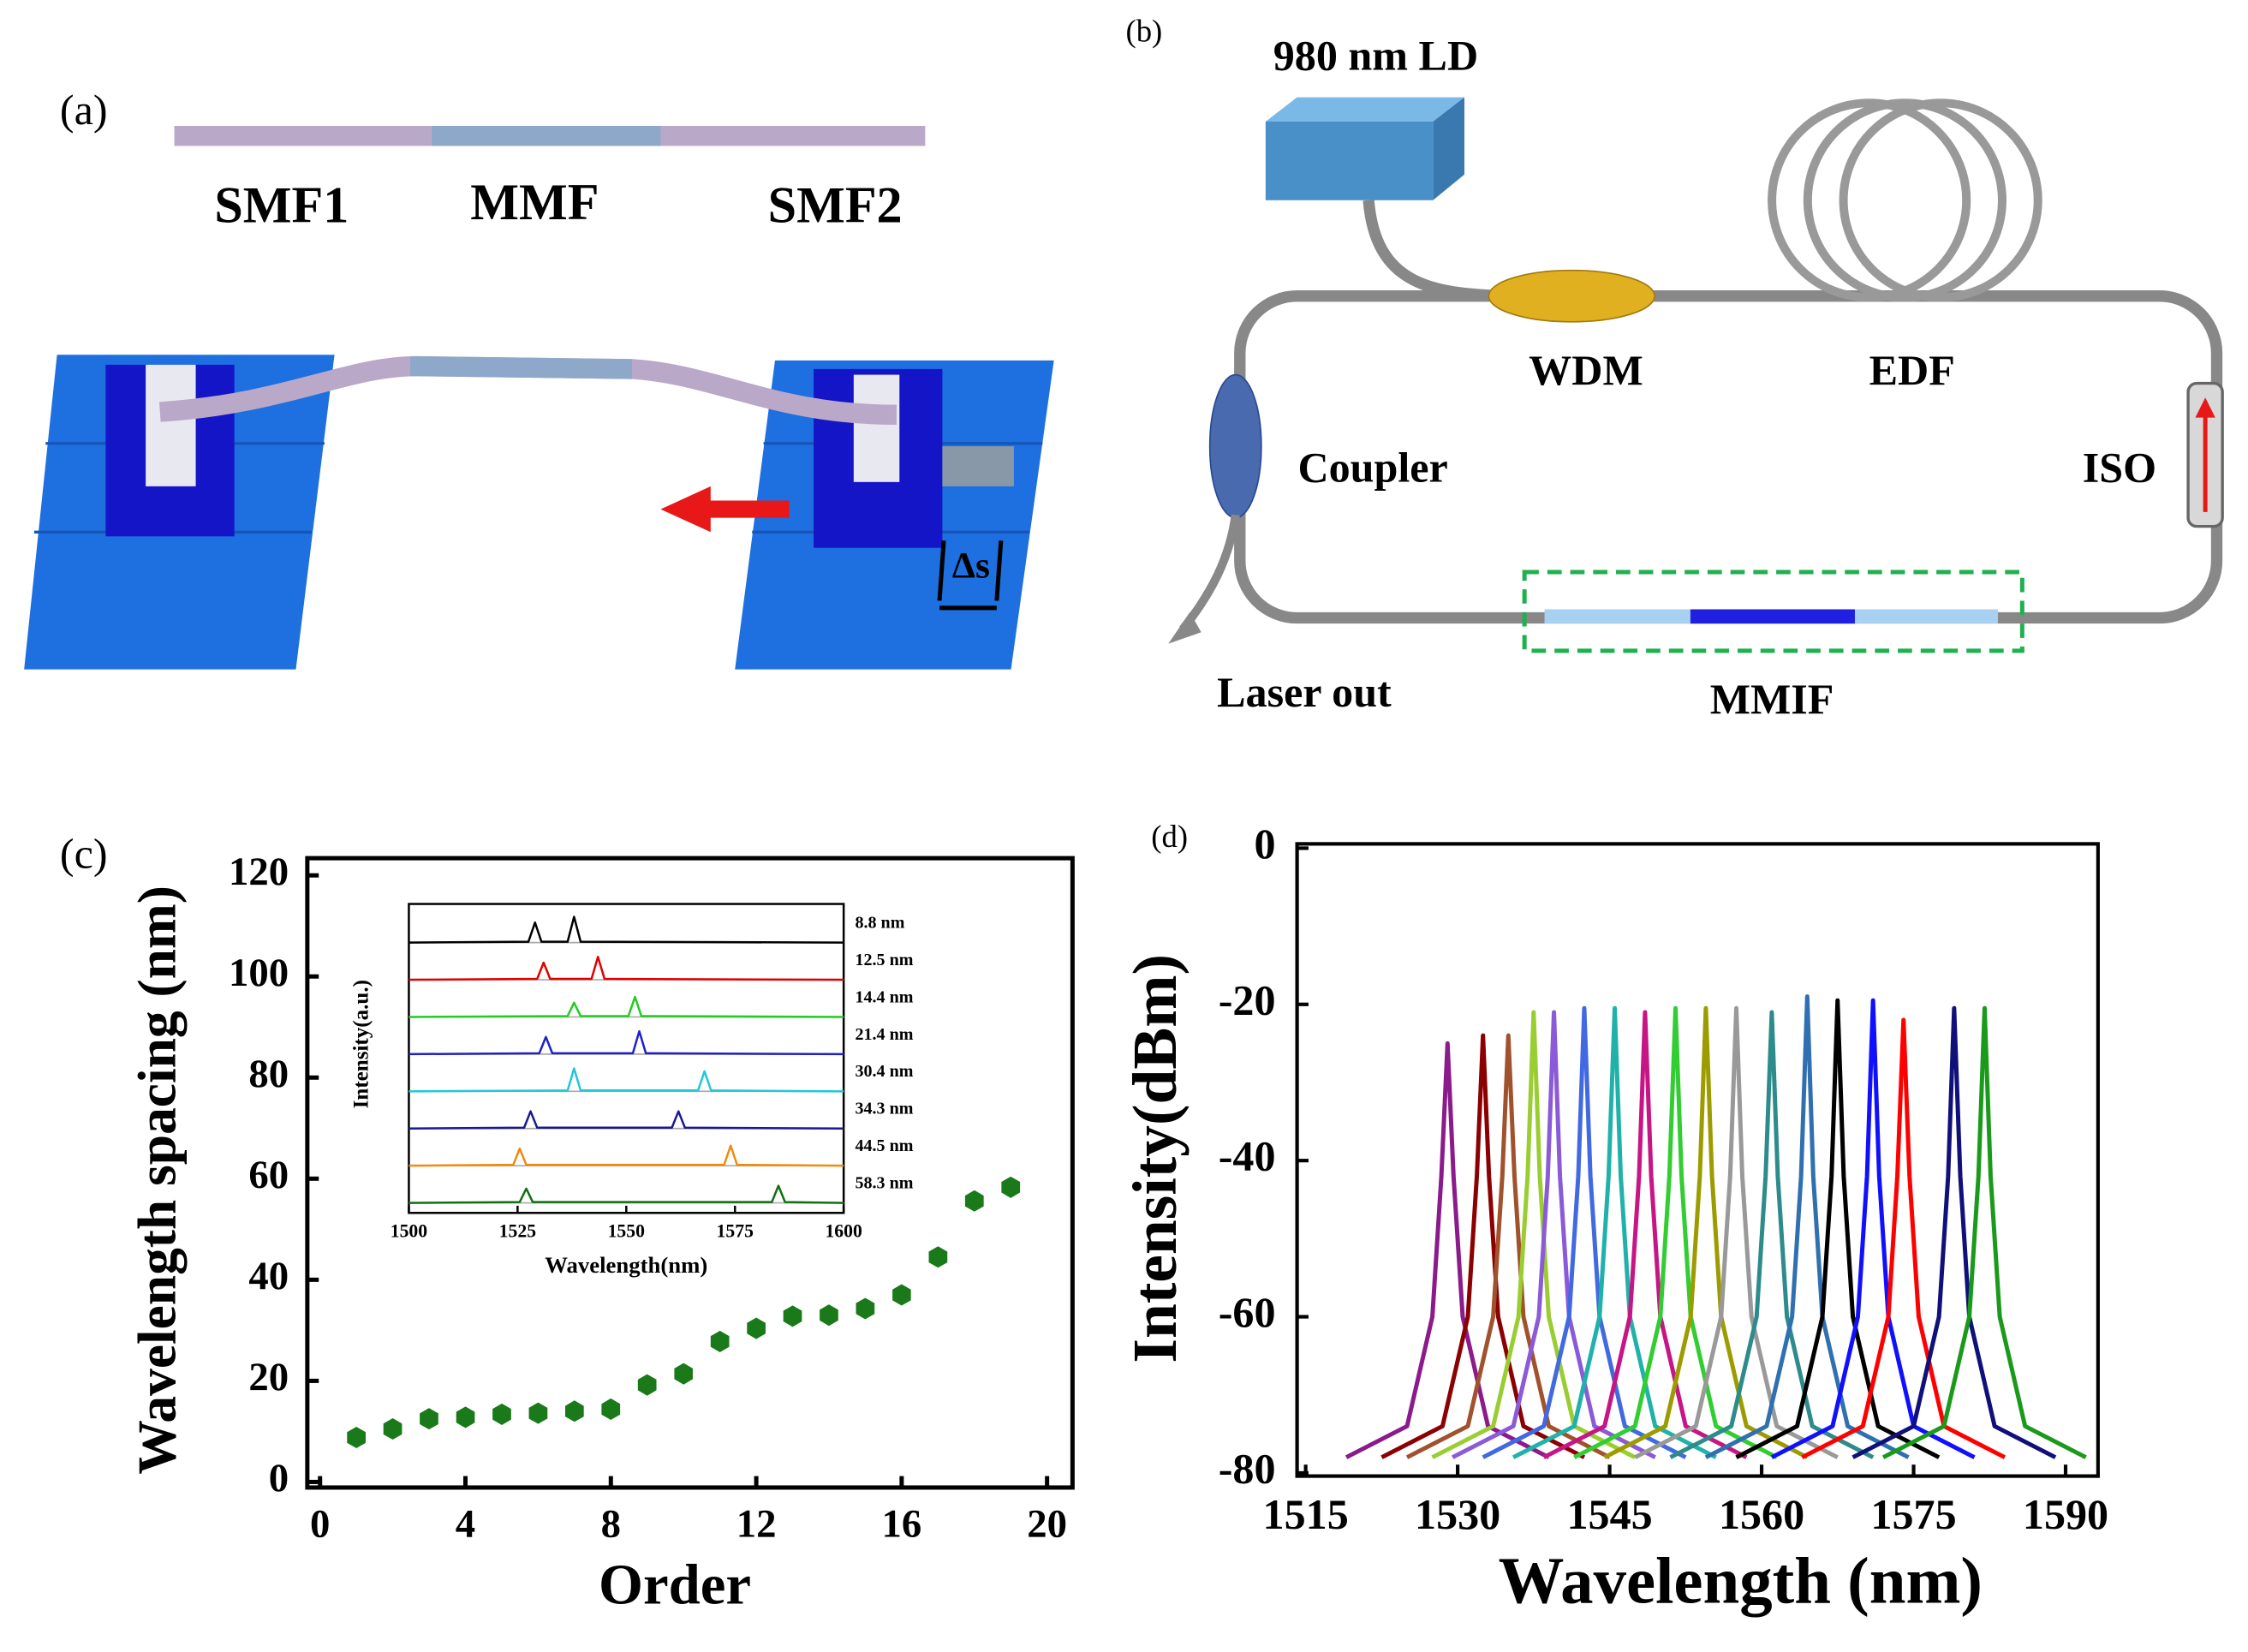  What do you see at coordinates (1235, 446) in the screenshot?
I see `coupler` at bounding box center [1235, 446].